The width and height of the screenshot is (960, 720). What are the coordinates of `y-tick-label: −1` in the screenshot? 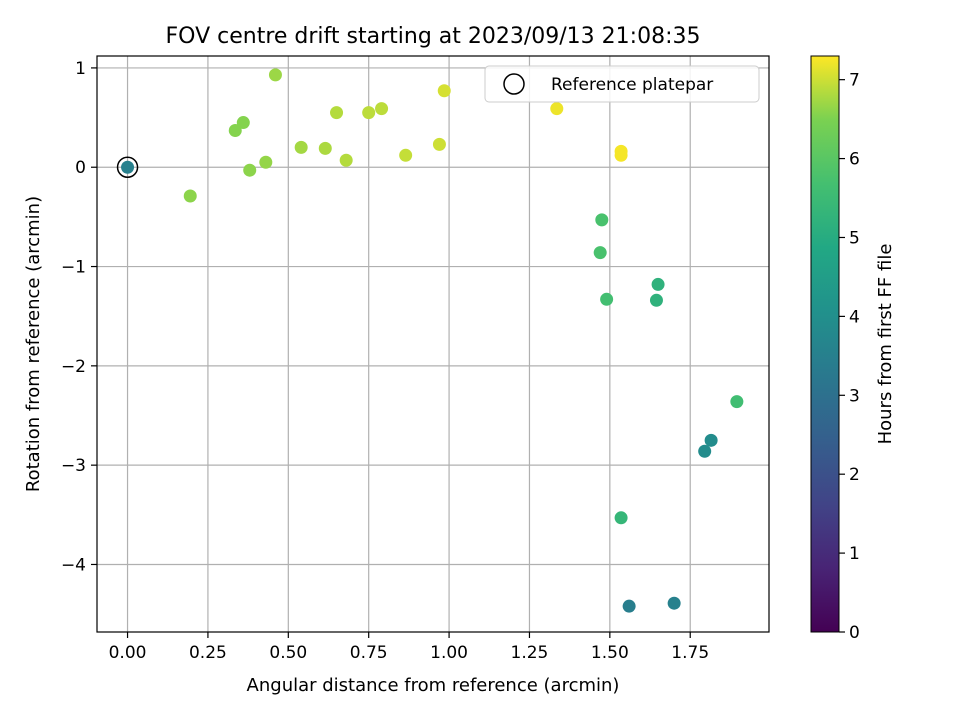 It's located at (73, 268).